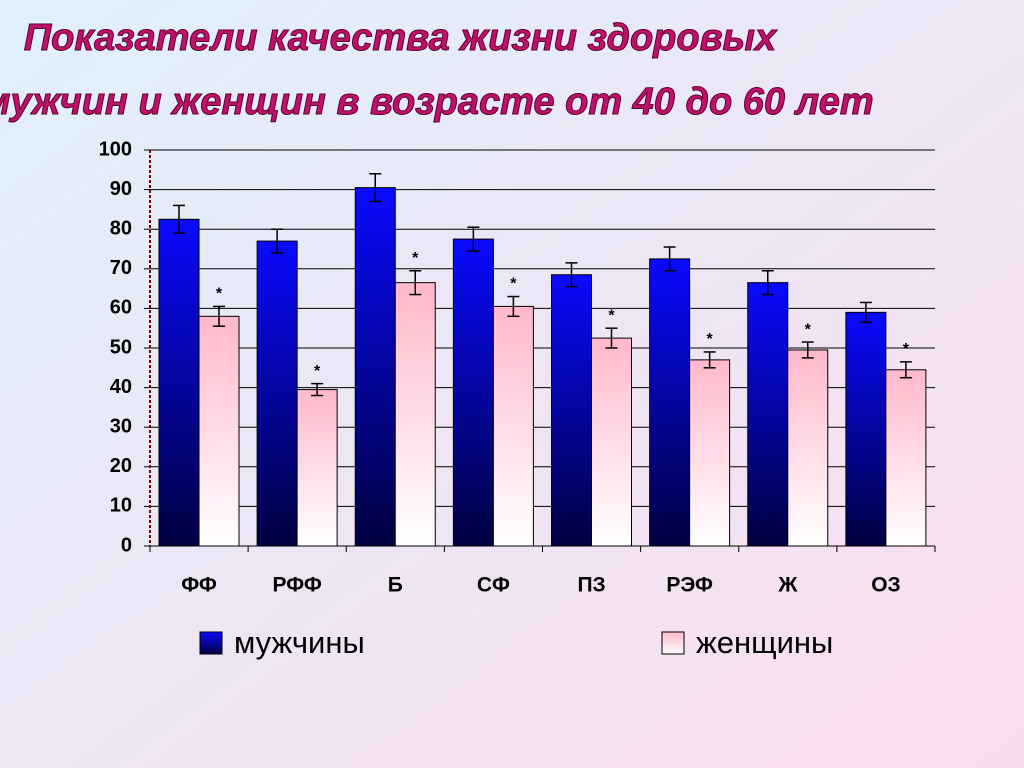  What do you see at coordinates (121, 268) in the screenshot?
I see `y-tick-label: 70` at bounding box center [121, 268].